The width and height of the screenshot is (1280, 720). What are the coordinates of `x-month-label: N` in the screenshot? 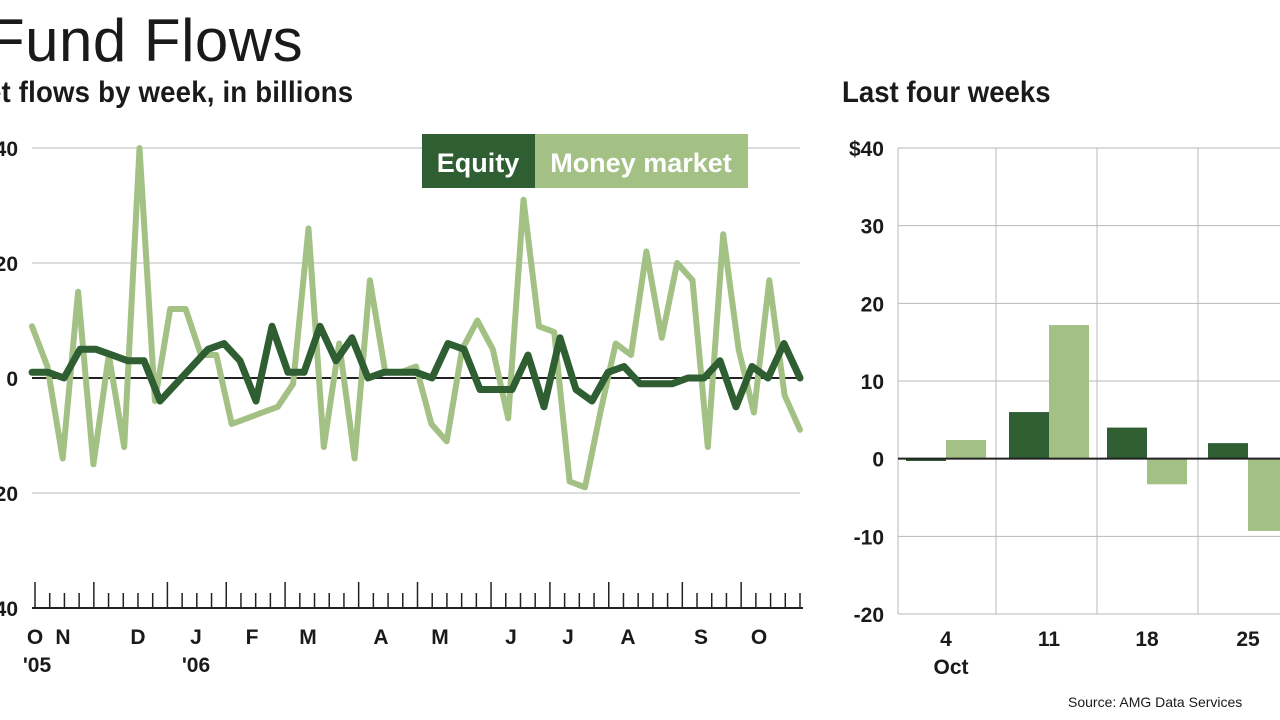 It's located at (62, 637).